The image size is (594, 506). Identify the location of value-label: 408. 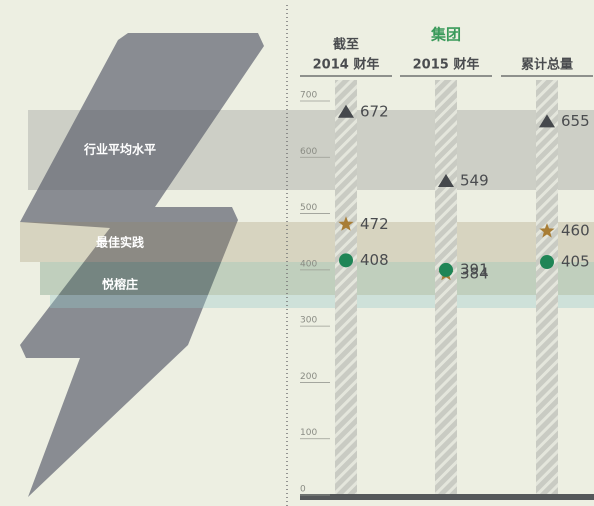
(374, 260).